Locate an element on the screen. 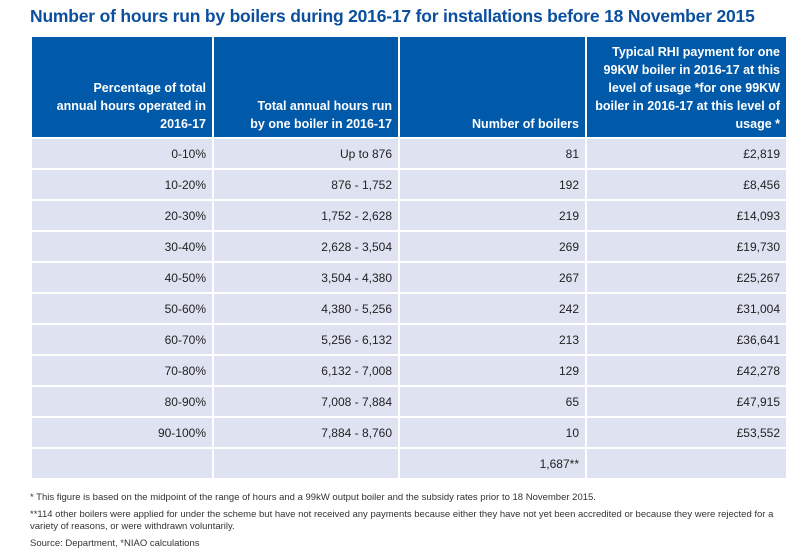 The width and height of the screenshot is (800, 555). table-row: 40-50% 3,504 - 4,380 267 £25,267 is located at coordinates (409, 277).